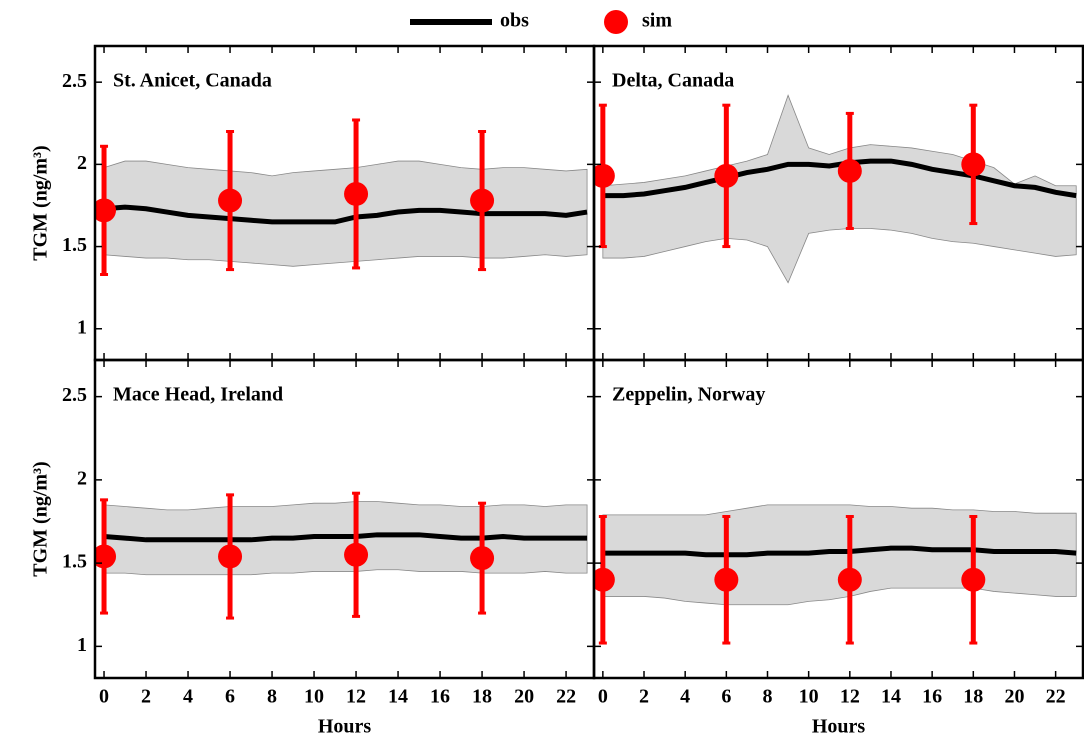  Describe the element at coordinates (192, 81) in the screenshot. I see `panel-title: St. Anicet, Canada` at that location.